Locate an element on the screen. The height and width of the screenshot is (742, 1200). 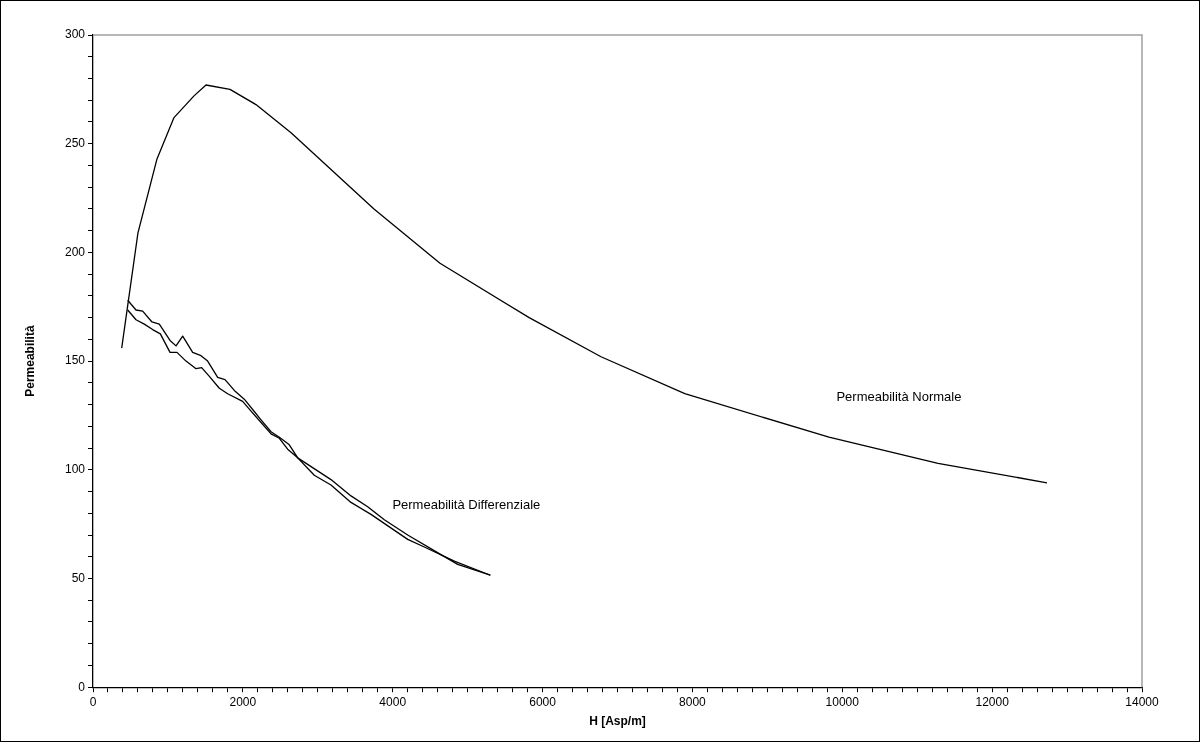
y-tick-label: 50 is located at coordinates (78, 577).